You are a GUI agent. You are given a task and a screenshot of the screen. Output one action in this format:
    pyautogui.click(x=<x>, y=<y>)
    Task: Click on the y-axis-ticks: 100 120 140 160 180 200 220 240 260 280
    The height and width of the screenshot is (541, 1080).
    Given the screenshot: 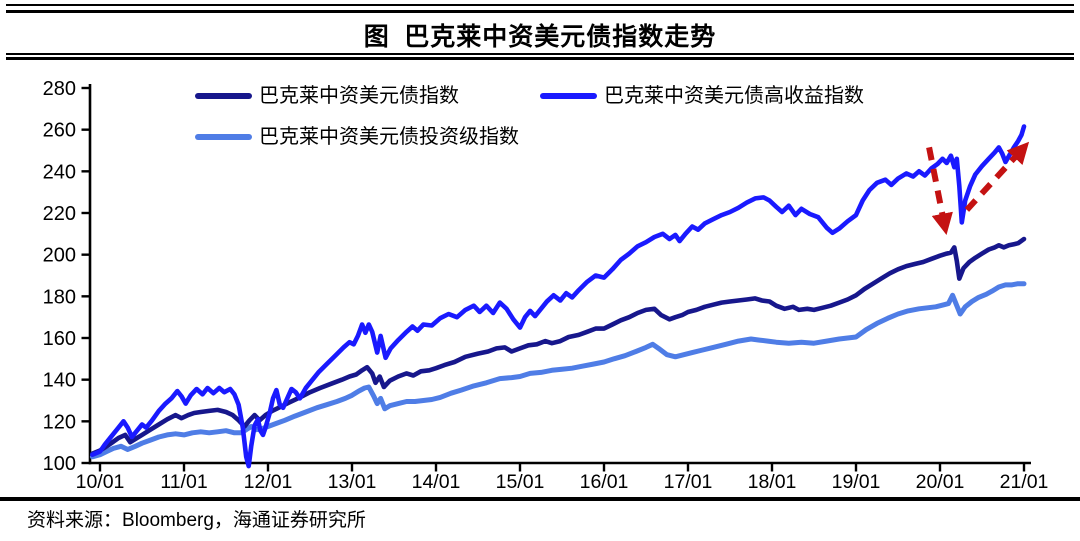 What is the action you would take?
    pyautogui.click(x=66, y=276)
    